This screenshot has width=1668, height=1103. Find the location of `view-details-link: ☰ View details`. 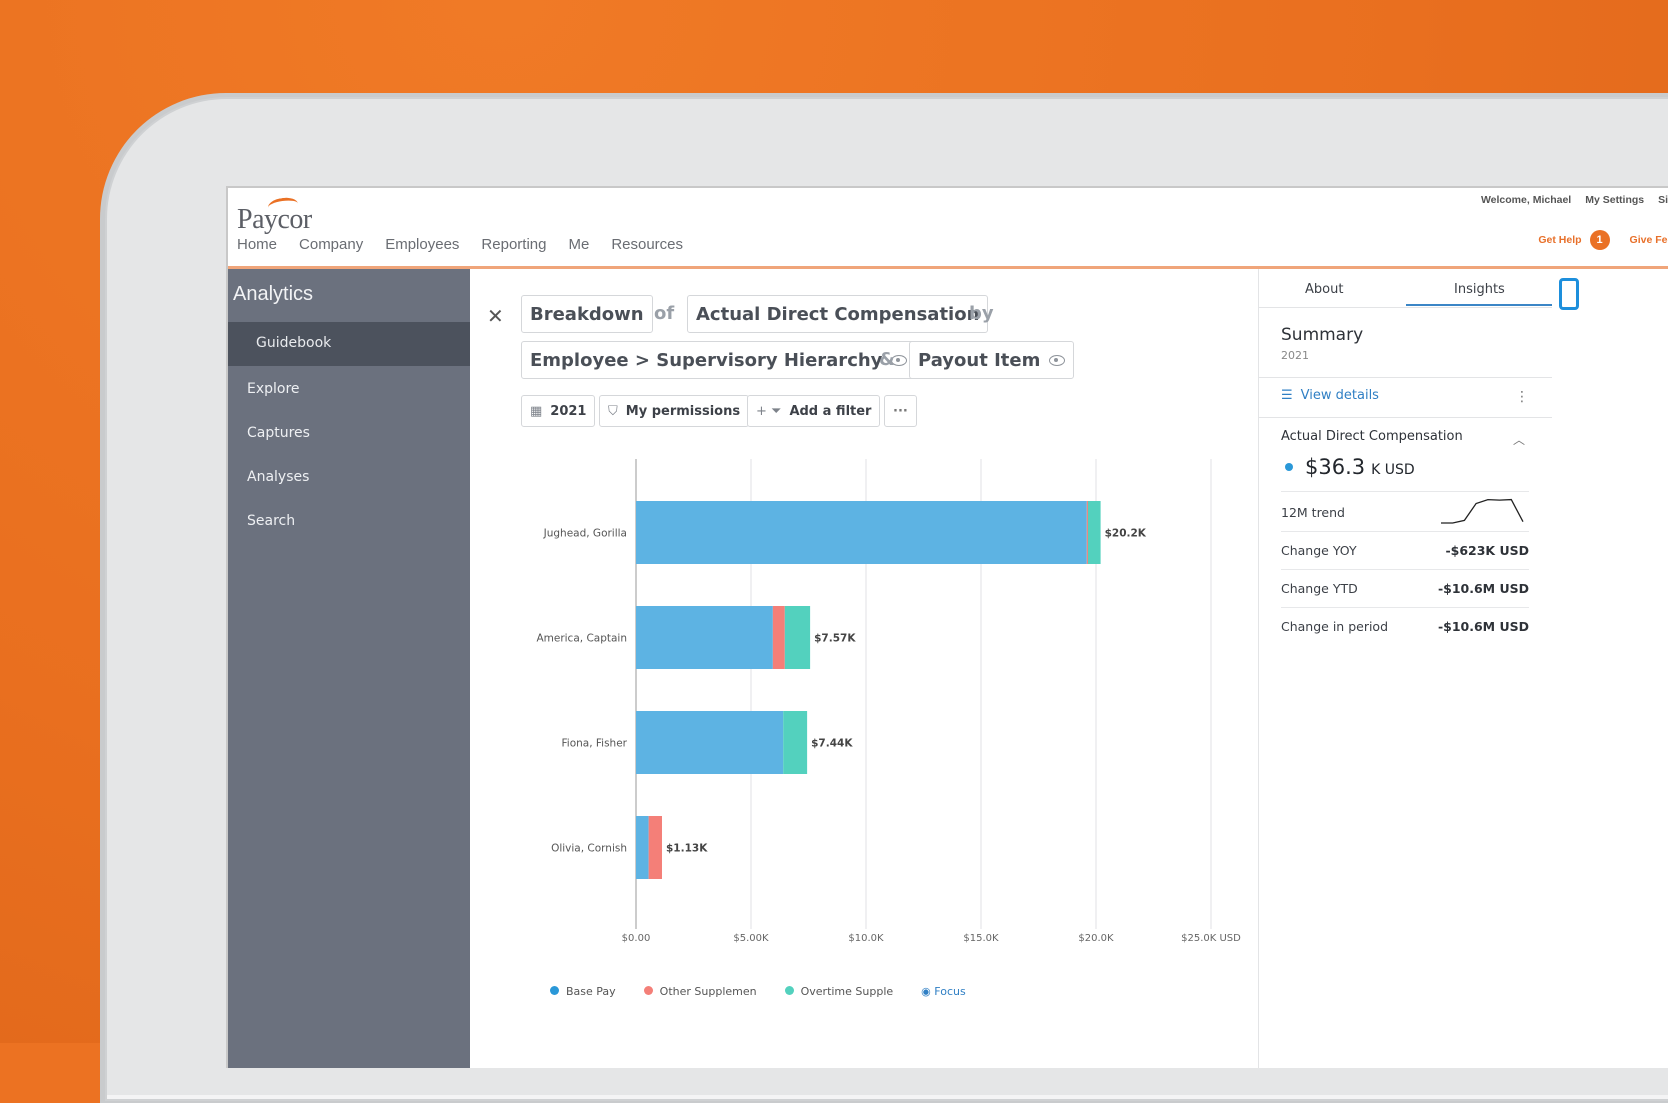

view-details-link: ☰ View details is located at coordinates (1330, 395).